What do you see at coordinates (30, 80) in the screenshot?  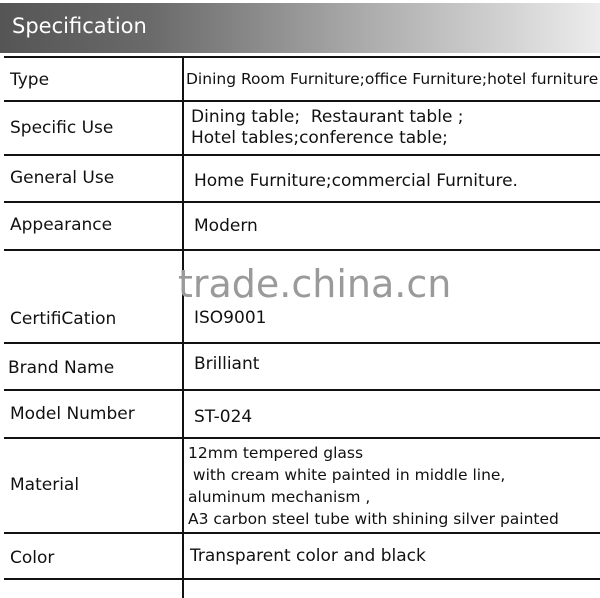 I see `row-label: Type` at bounding box center [30, 80].